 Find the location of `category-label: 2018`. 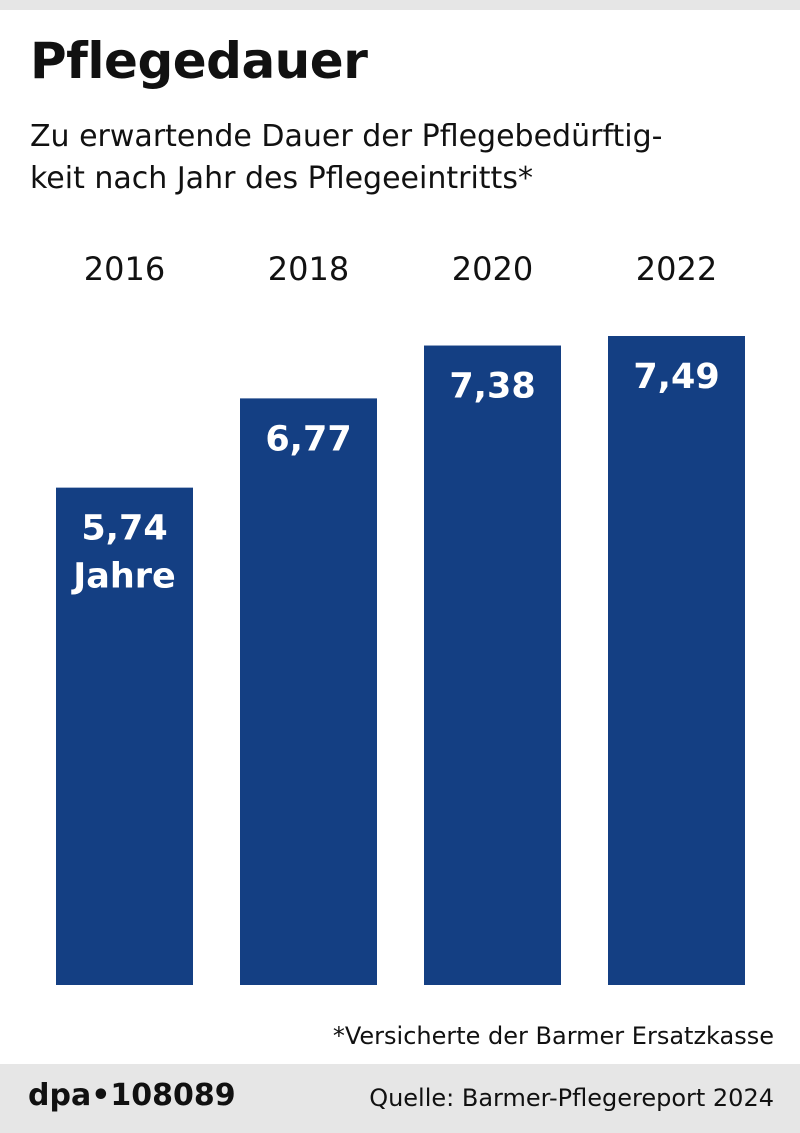

category-label: 2018 is located at coordinates (308, 269).